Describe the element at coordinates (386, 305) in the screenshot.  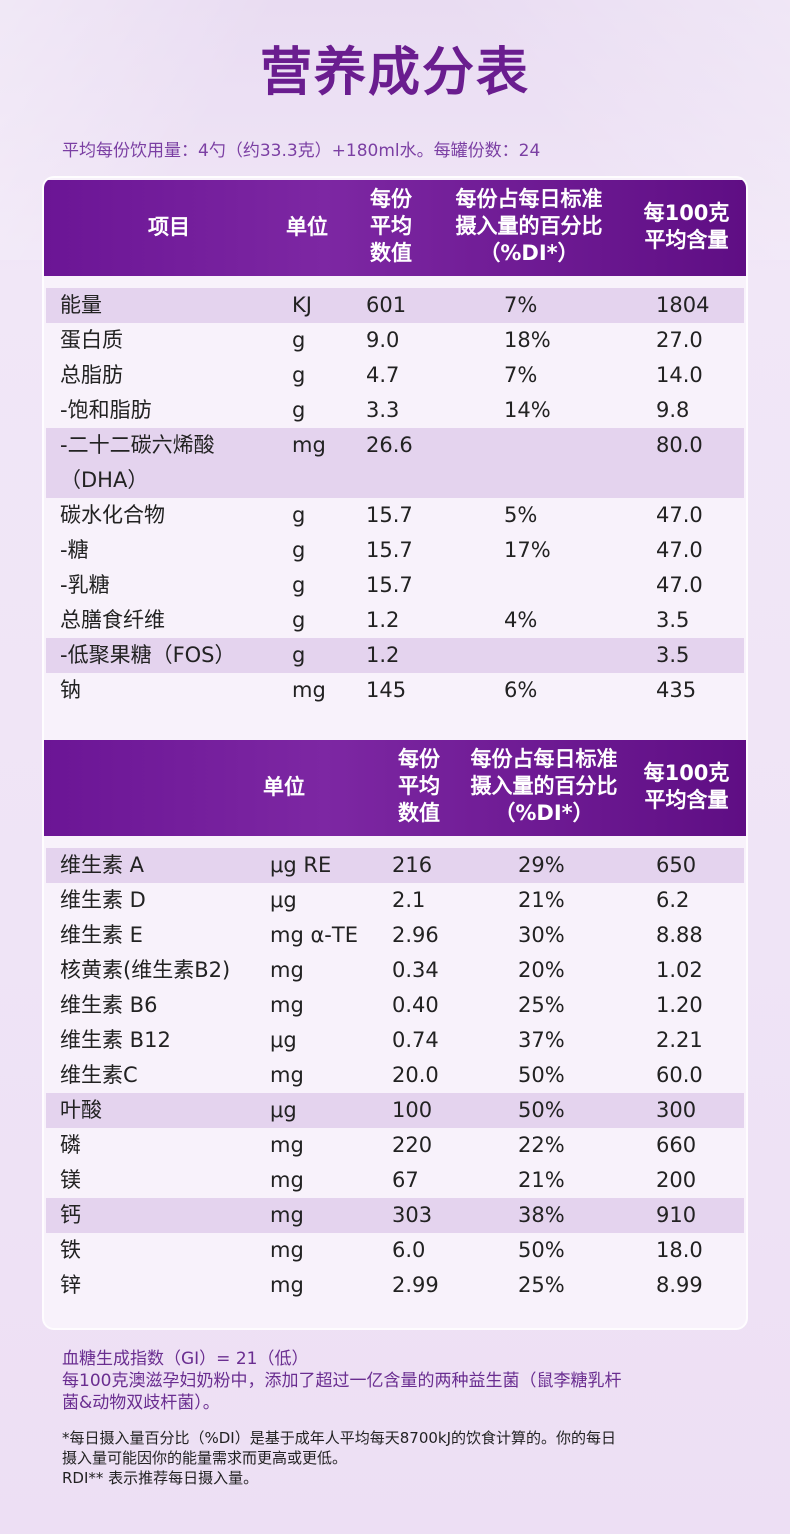
I see `row-per-serving: 601` at that location.